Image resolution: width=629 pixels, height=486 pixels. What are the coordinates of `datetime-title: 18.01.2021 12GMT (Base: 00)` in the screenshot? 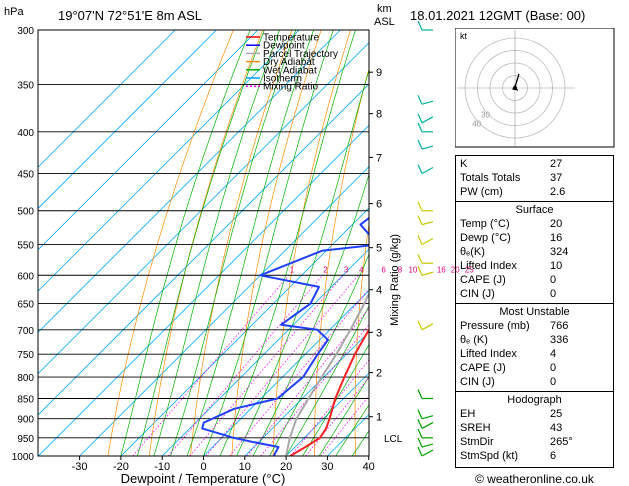 It's located at (498, 15).